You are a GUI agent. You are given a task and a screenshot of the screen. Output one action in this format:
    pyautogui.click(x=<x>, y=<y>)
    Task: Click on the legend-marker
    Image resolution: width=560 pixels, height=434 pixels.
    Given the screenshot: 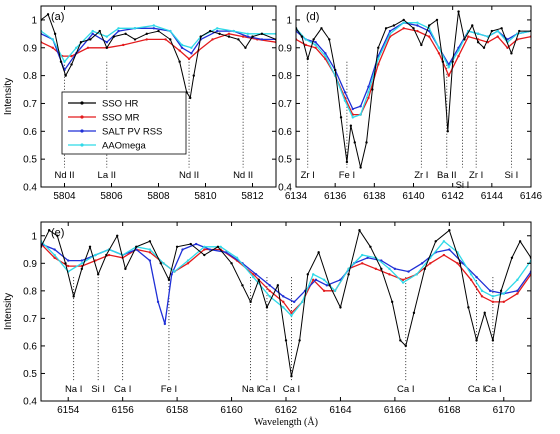 What is the action you would take?
    pyautogui.click(x=82, y=131)
    